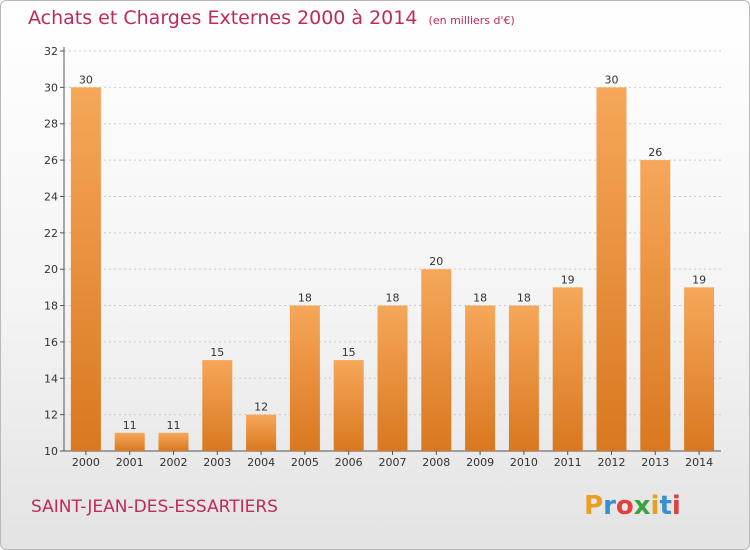 Image resolution: width=750 pixels, height=550 pixels. Describe the element at coordinates (305, 462) in the screenshot. I see `x-tick-label: 2005` at that location.